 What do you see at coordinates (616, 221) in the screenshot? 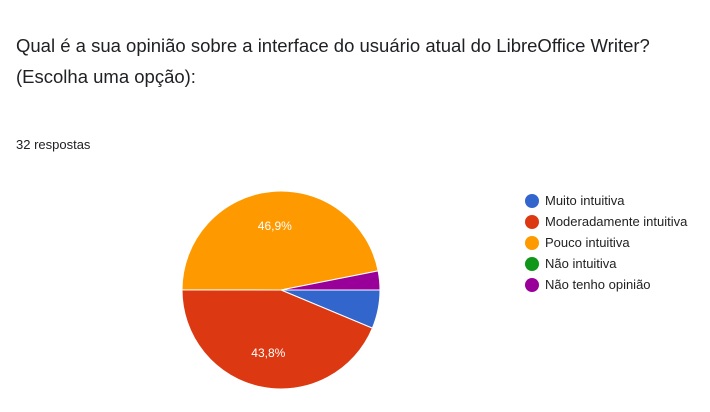
I see `legend-label: Moderadamente intuitiva` at bounding box center [616, 221].